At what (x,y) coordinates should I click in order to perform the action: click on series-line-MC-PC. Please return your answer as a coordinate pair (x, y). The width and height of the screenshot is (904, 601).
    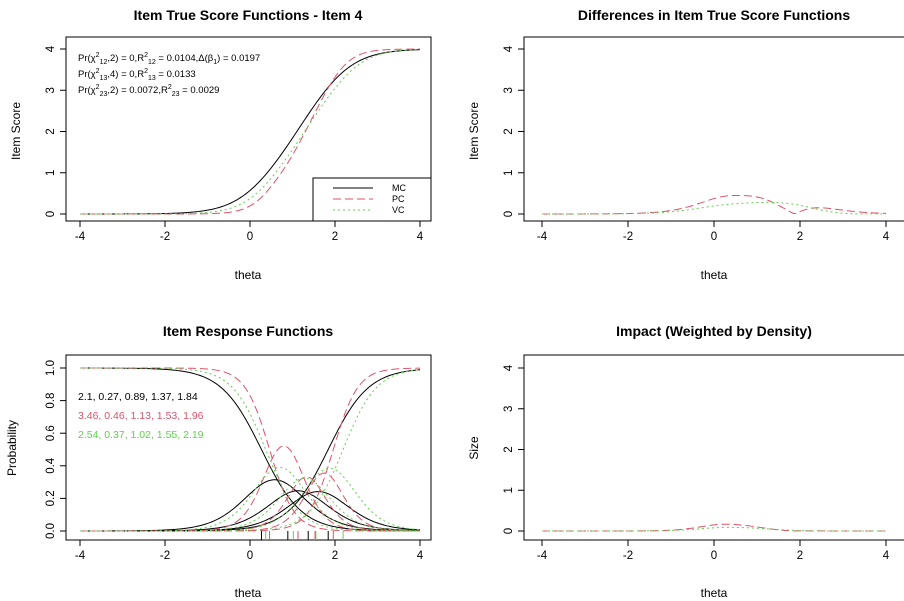
    Looking at the image, I should click on (714, 204).